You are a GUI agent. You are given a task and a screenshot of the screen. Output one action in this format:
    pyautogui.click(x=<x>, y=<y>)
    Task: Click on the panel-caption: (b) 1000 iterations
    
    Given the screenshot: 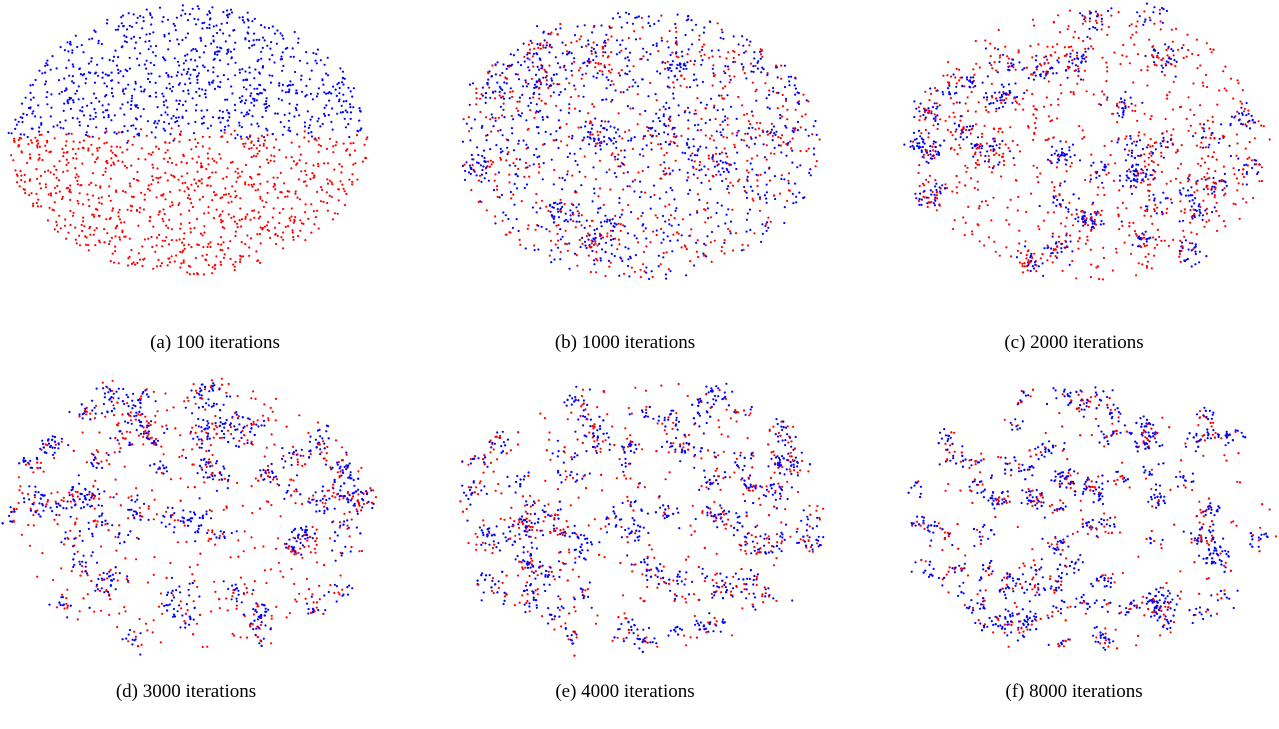 What is the action you would take?
    pyautogui.click(x=625, y=342)
    